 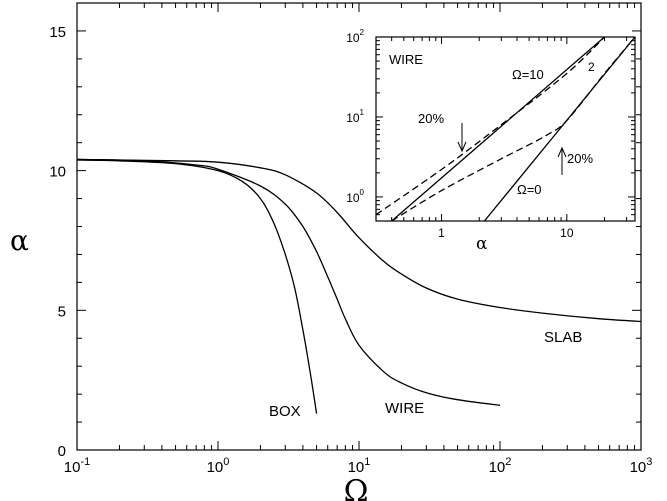 I want to click on x-tick-label: 10¹, so click(x=359, y=466).